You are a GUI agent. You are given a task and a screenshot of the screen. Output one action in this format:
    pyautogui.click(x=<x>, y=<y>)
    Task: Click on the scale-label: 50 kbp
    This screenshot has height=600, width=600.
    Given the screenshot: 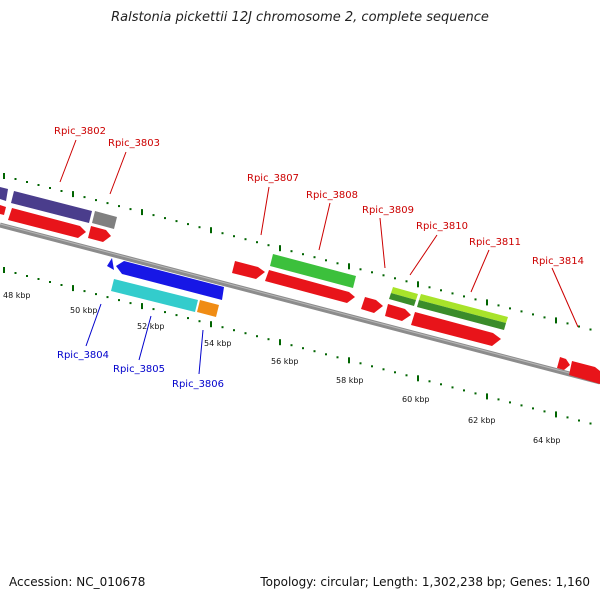 What is the action you would take?
    pyautogui.click(x=84, y=310)
    